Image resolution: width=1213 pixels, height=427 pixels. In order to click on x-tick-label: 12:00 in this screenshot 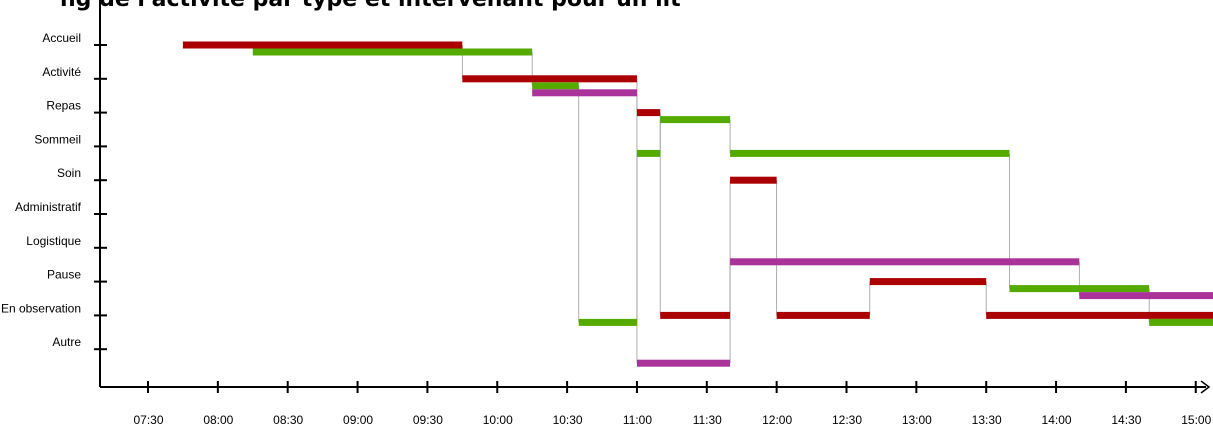, I will do `click(777, 420)`.